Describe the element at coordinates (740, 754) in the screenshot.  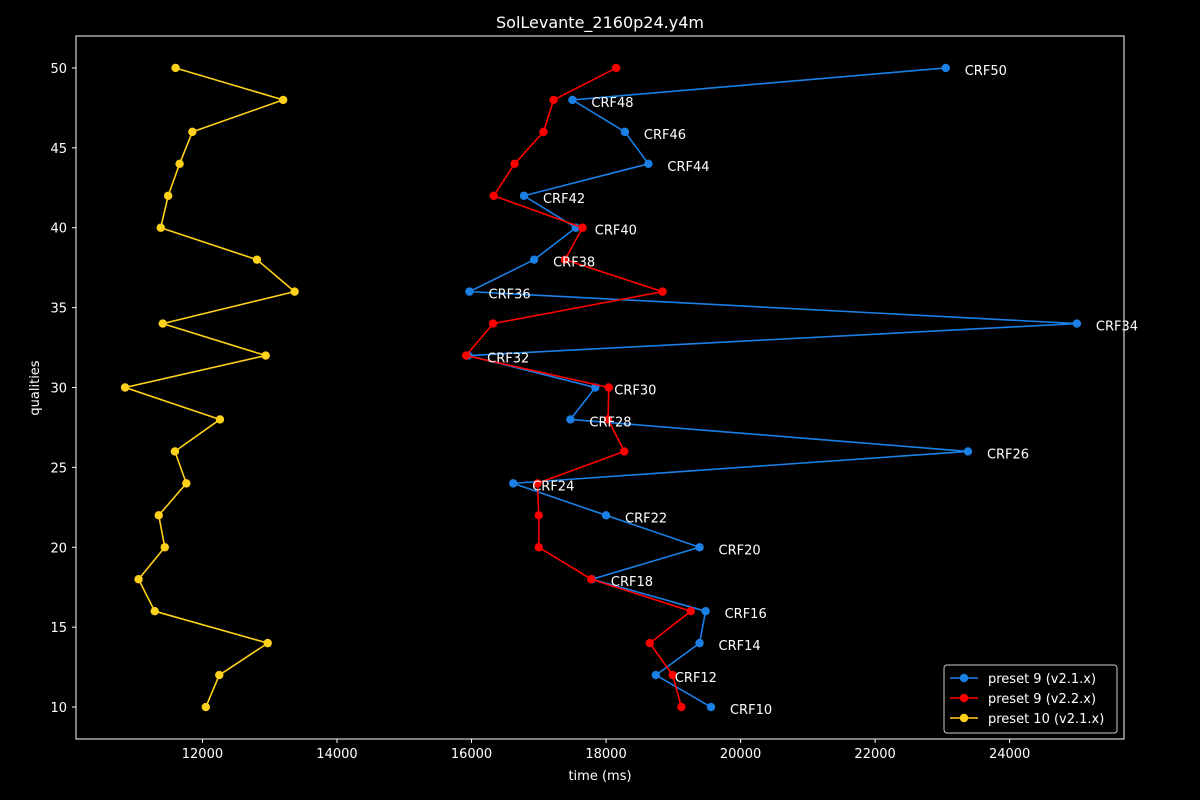
I see `x-tick-label: 20000` at that location.